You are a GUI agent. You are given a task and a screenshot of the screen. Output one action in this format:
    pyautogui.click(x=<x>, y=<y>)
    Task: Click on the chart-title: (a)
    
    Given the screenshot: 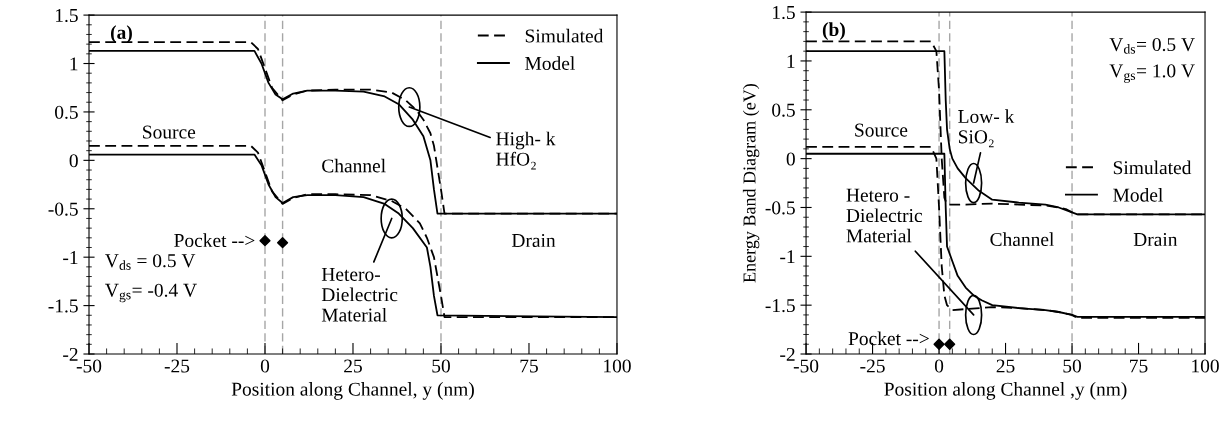 What is the action you would take?
    pyautogui.click(x=121, y=34)
    